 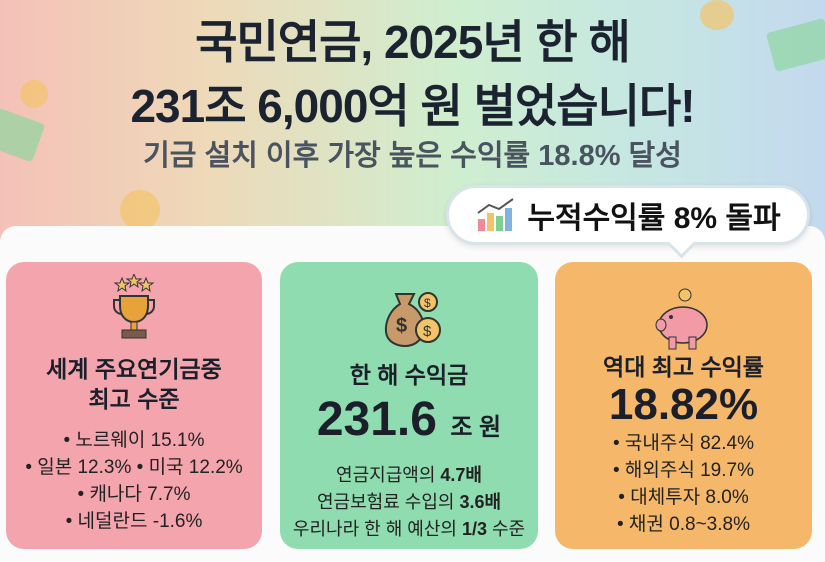 What do you see at coordinates (388, 475) in the screenshot?
I see `line-text: 연금지급액의` at bounding box center [388, 475].